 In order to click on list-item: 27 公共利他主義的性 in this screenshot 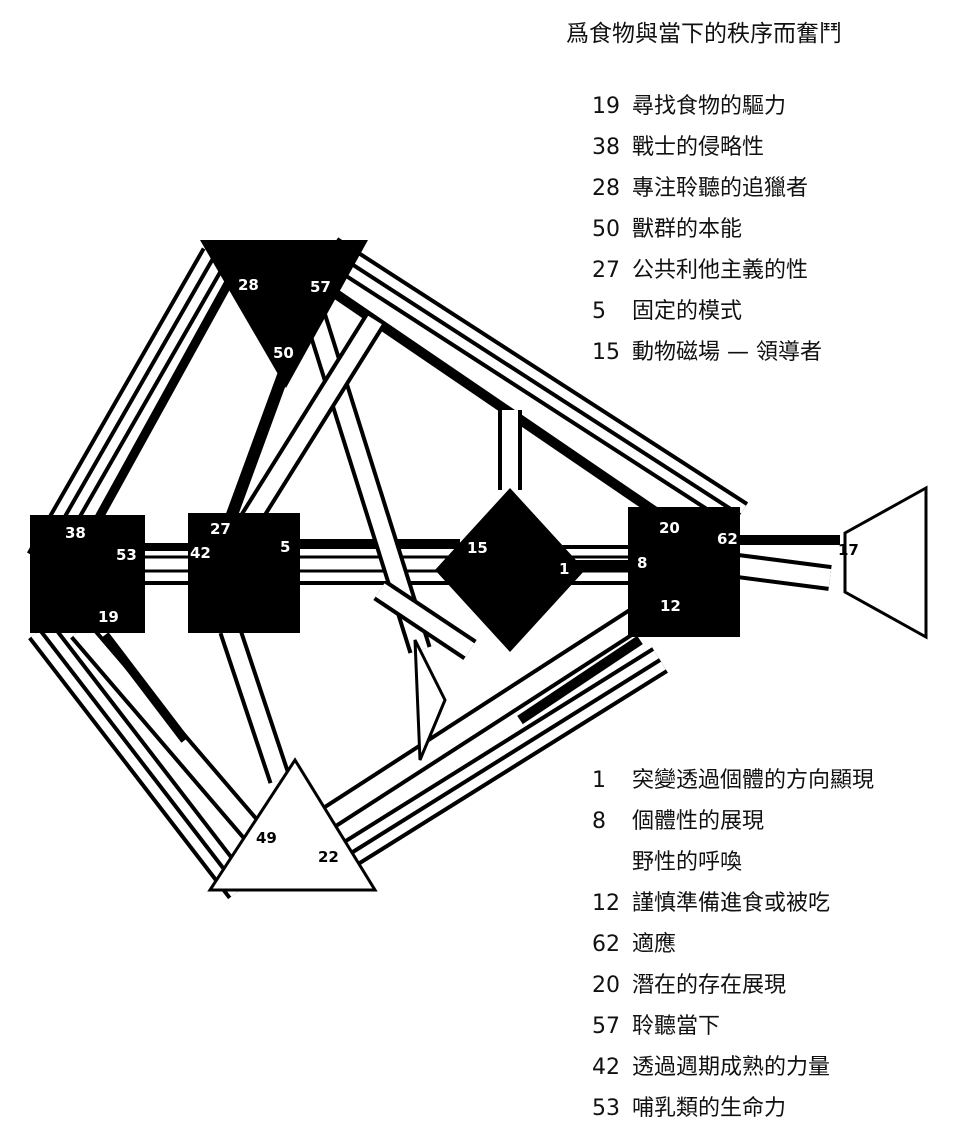, I will do `click(707, 270)`.